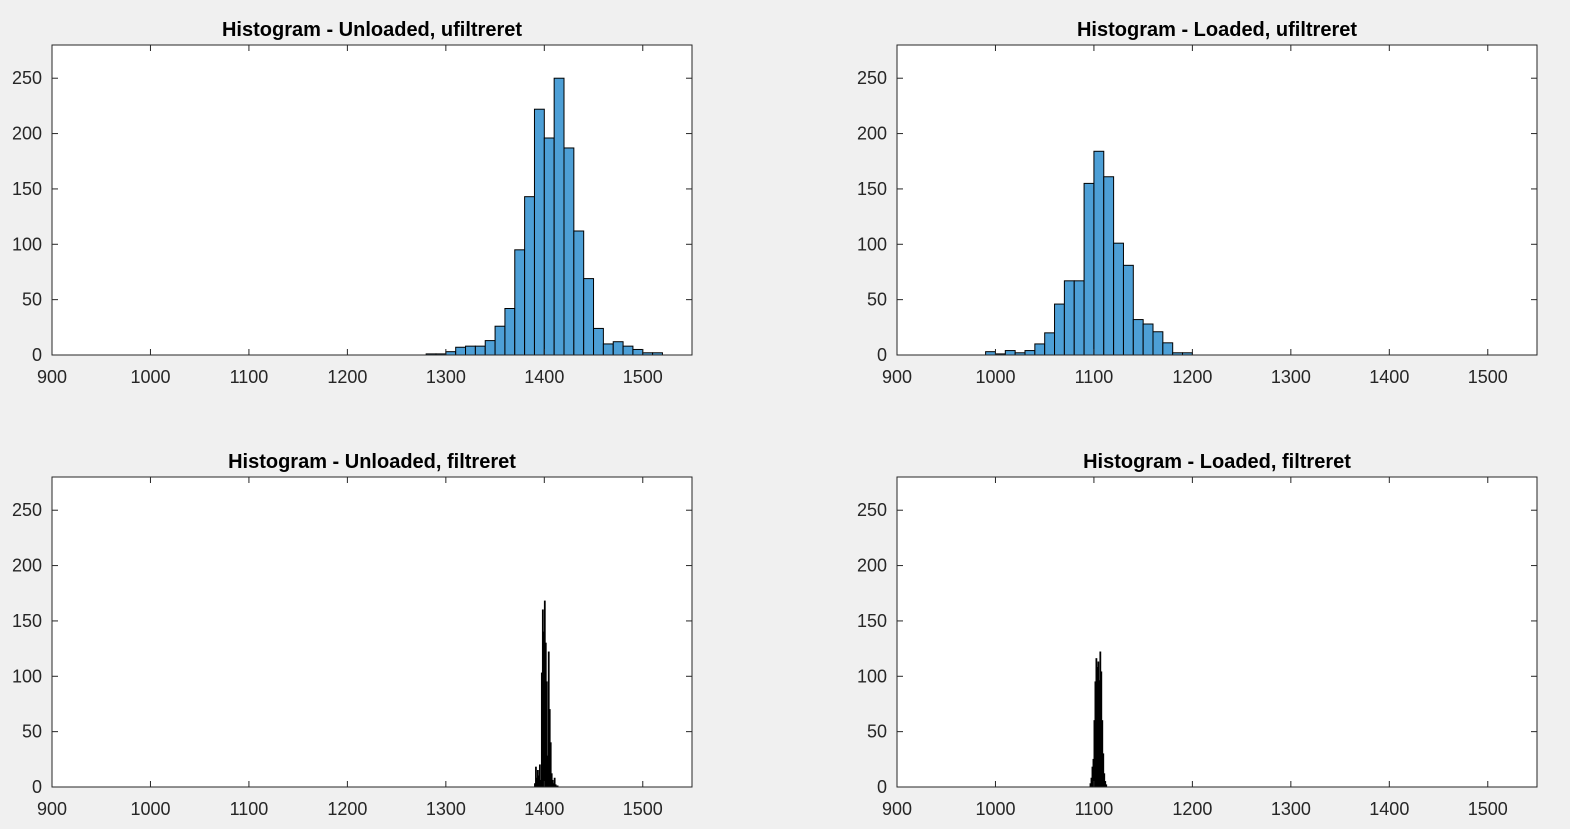 This screenshot has width=1570, height=829. Describe the element at coordinates (372, 462) in the screenshot. I see `chart-title: Histogram - Unloaded, filtreret` at that location.